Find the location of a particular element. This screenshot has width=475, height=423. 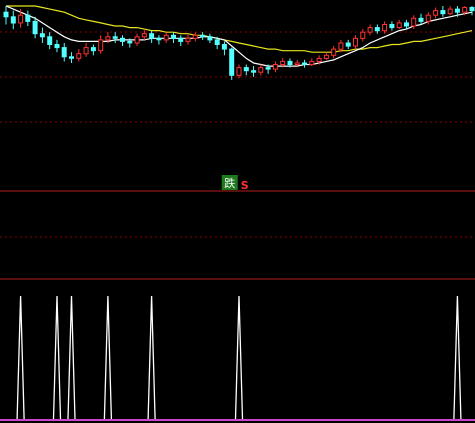

ma-long-line is located at coordinates (239, 29).